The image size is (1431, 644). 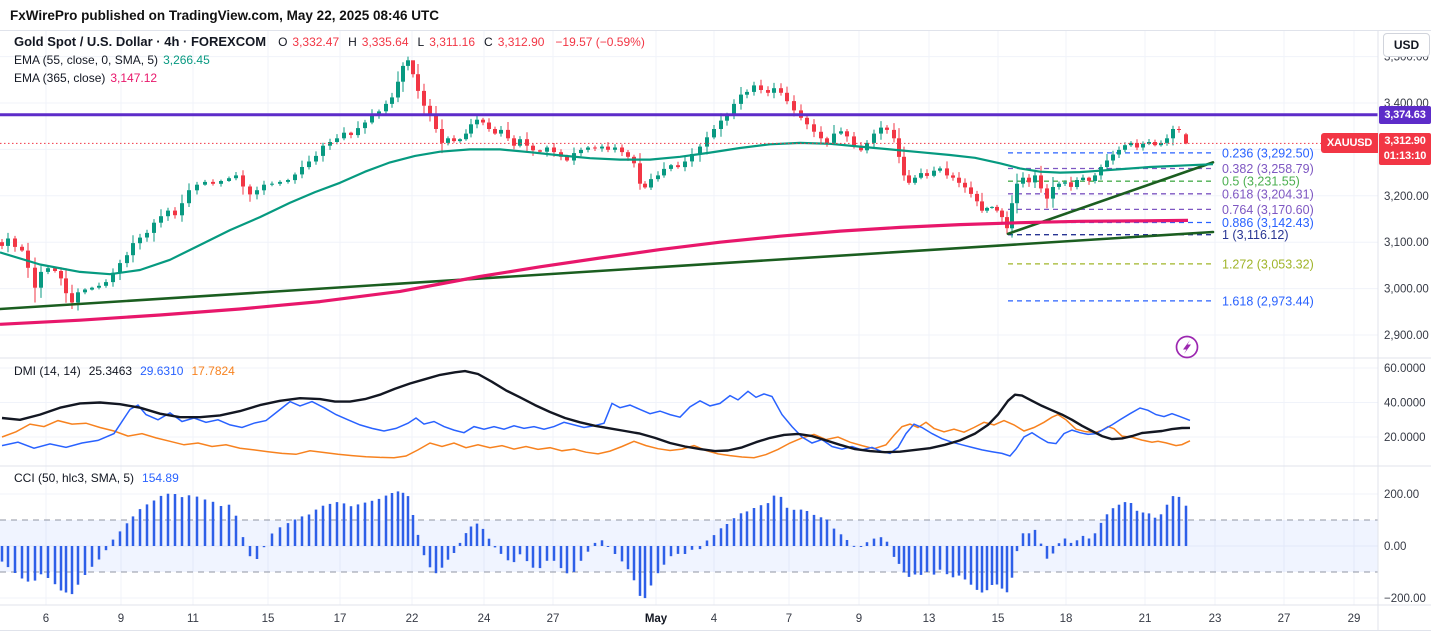 What do you see at coordinates (86, 60) in the screenshot?
I see `ema55-label: EMA (55, close, 0, SMA, 5)` at bounding box center [86, 60].